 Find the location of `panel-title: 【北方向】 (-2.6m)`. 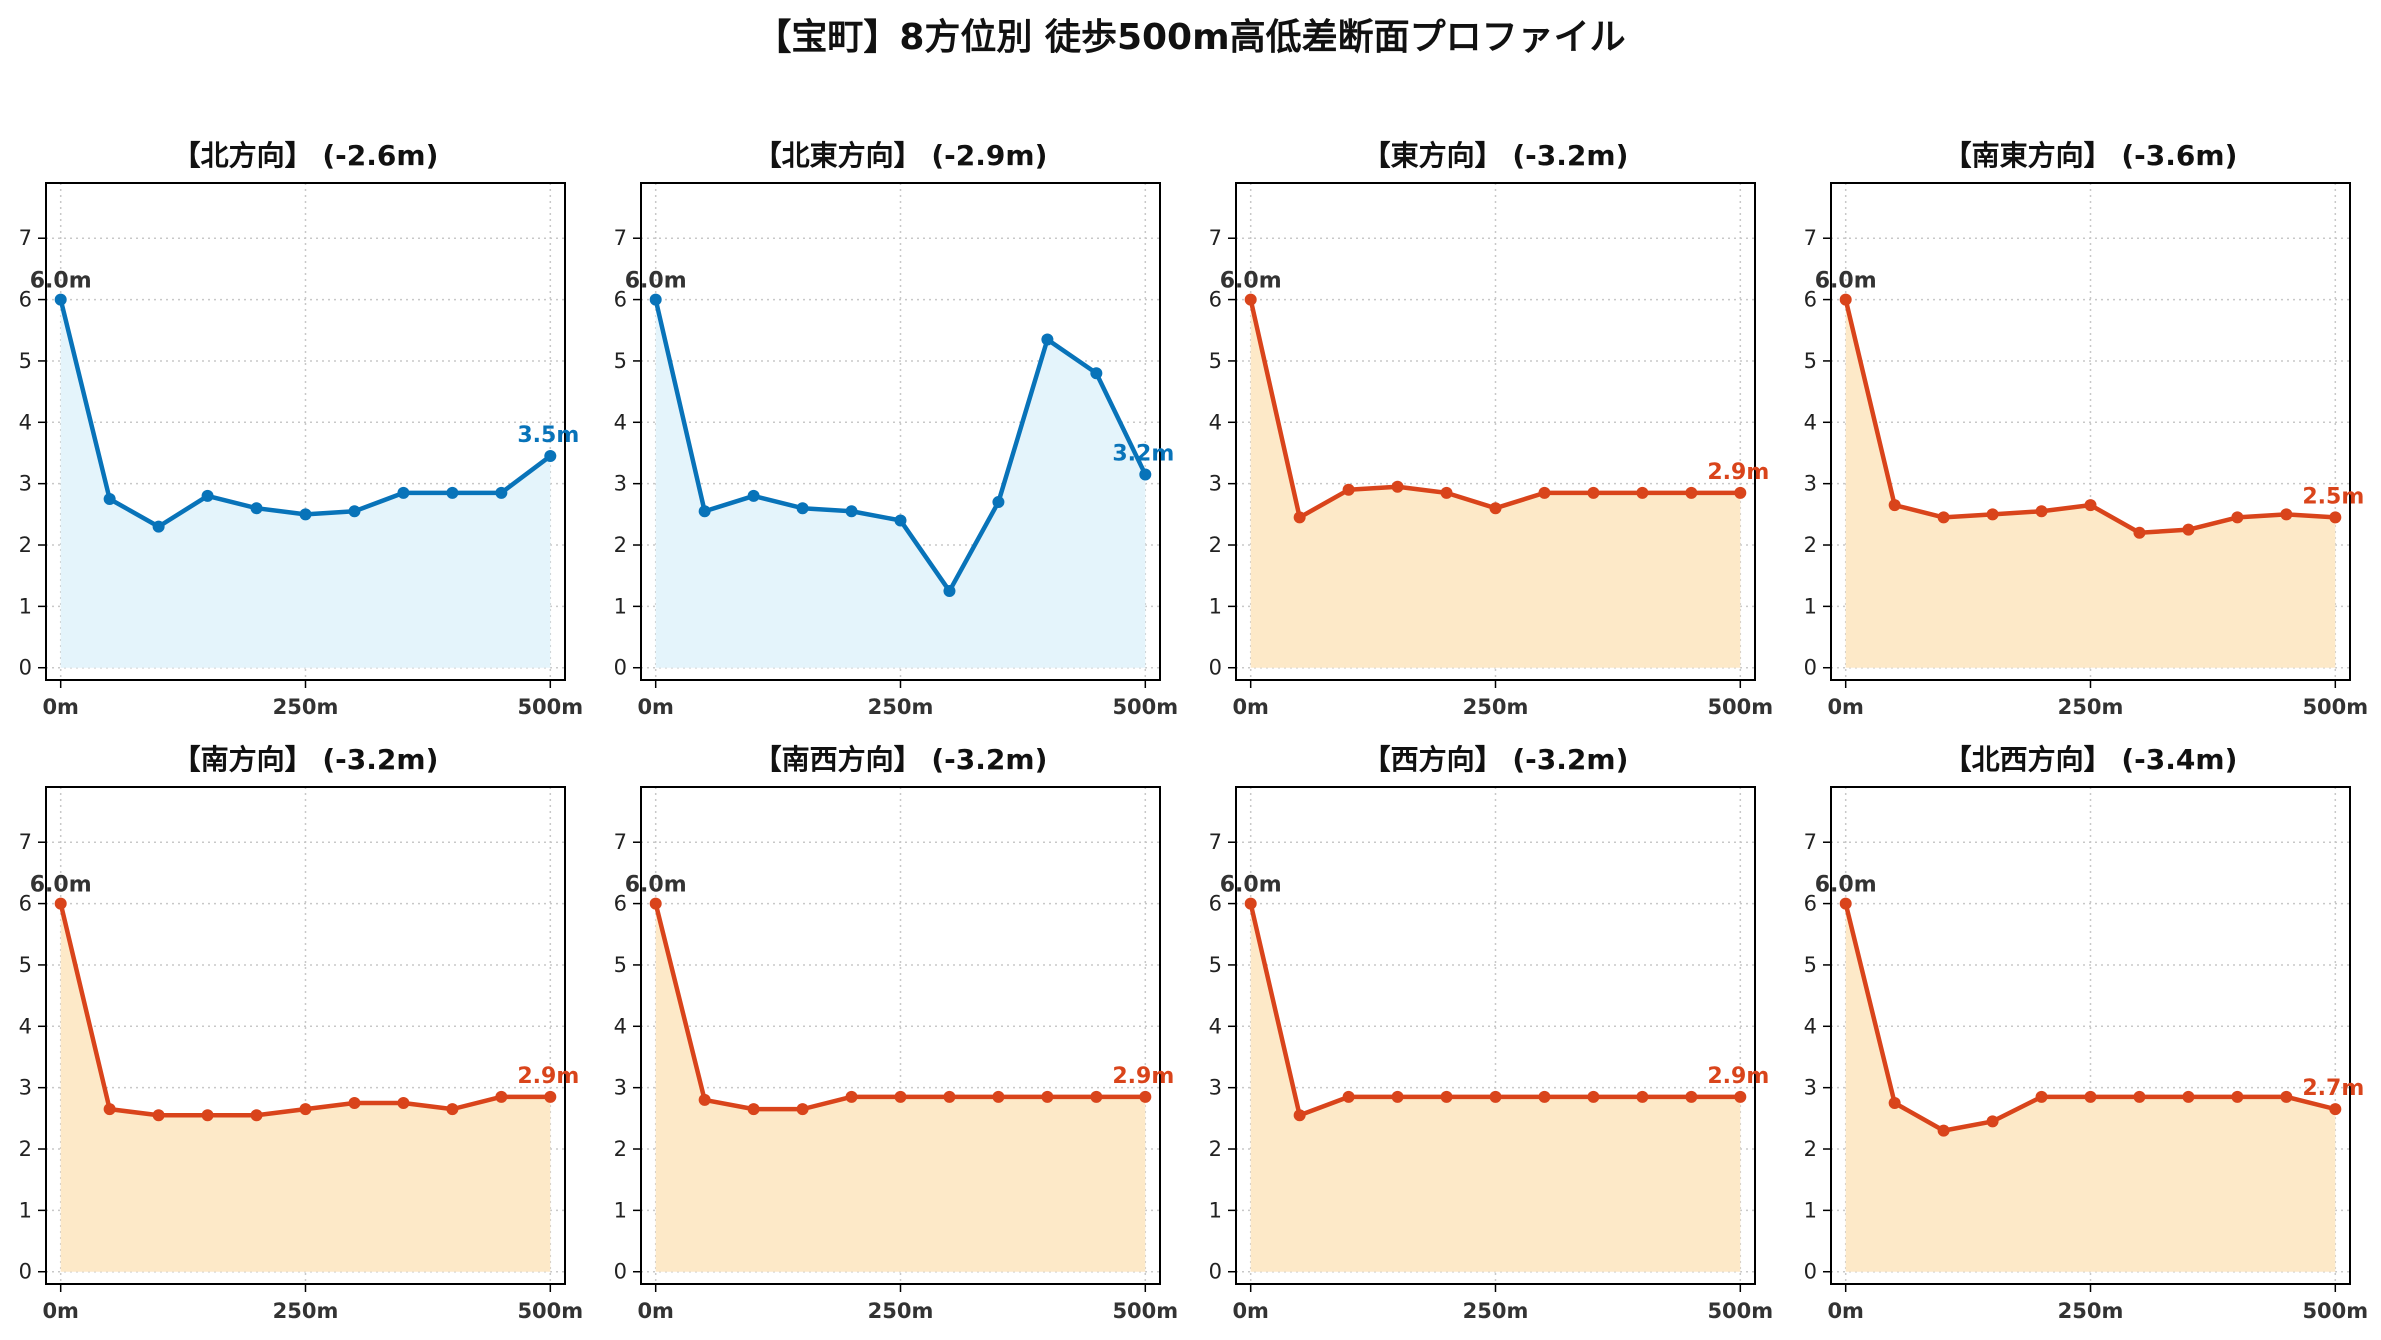

panel-title: 【北方向】 (-2.6m) is located at coordinates (306, 155).